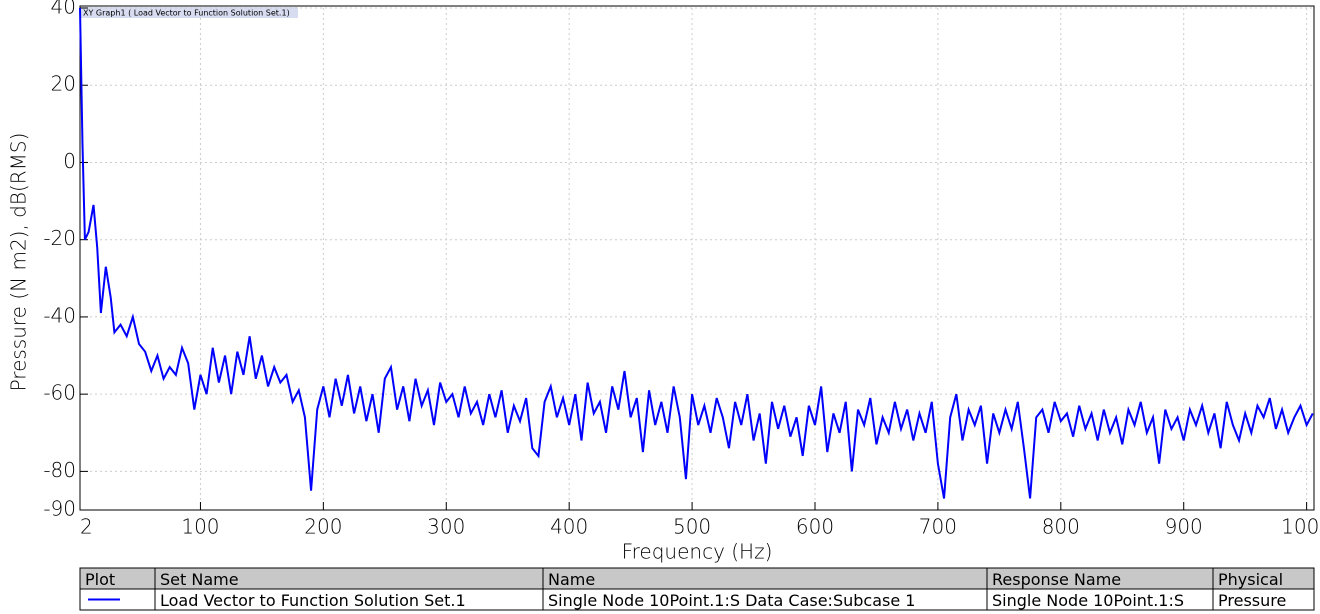 Image resolution: width=1320 pixels, height=614 pixels. What do you see at coordinates (59, 509) in the screenshot?
I see `y-tick-label: -90` at bounding box center [59, 509].